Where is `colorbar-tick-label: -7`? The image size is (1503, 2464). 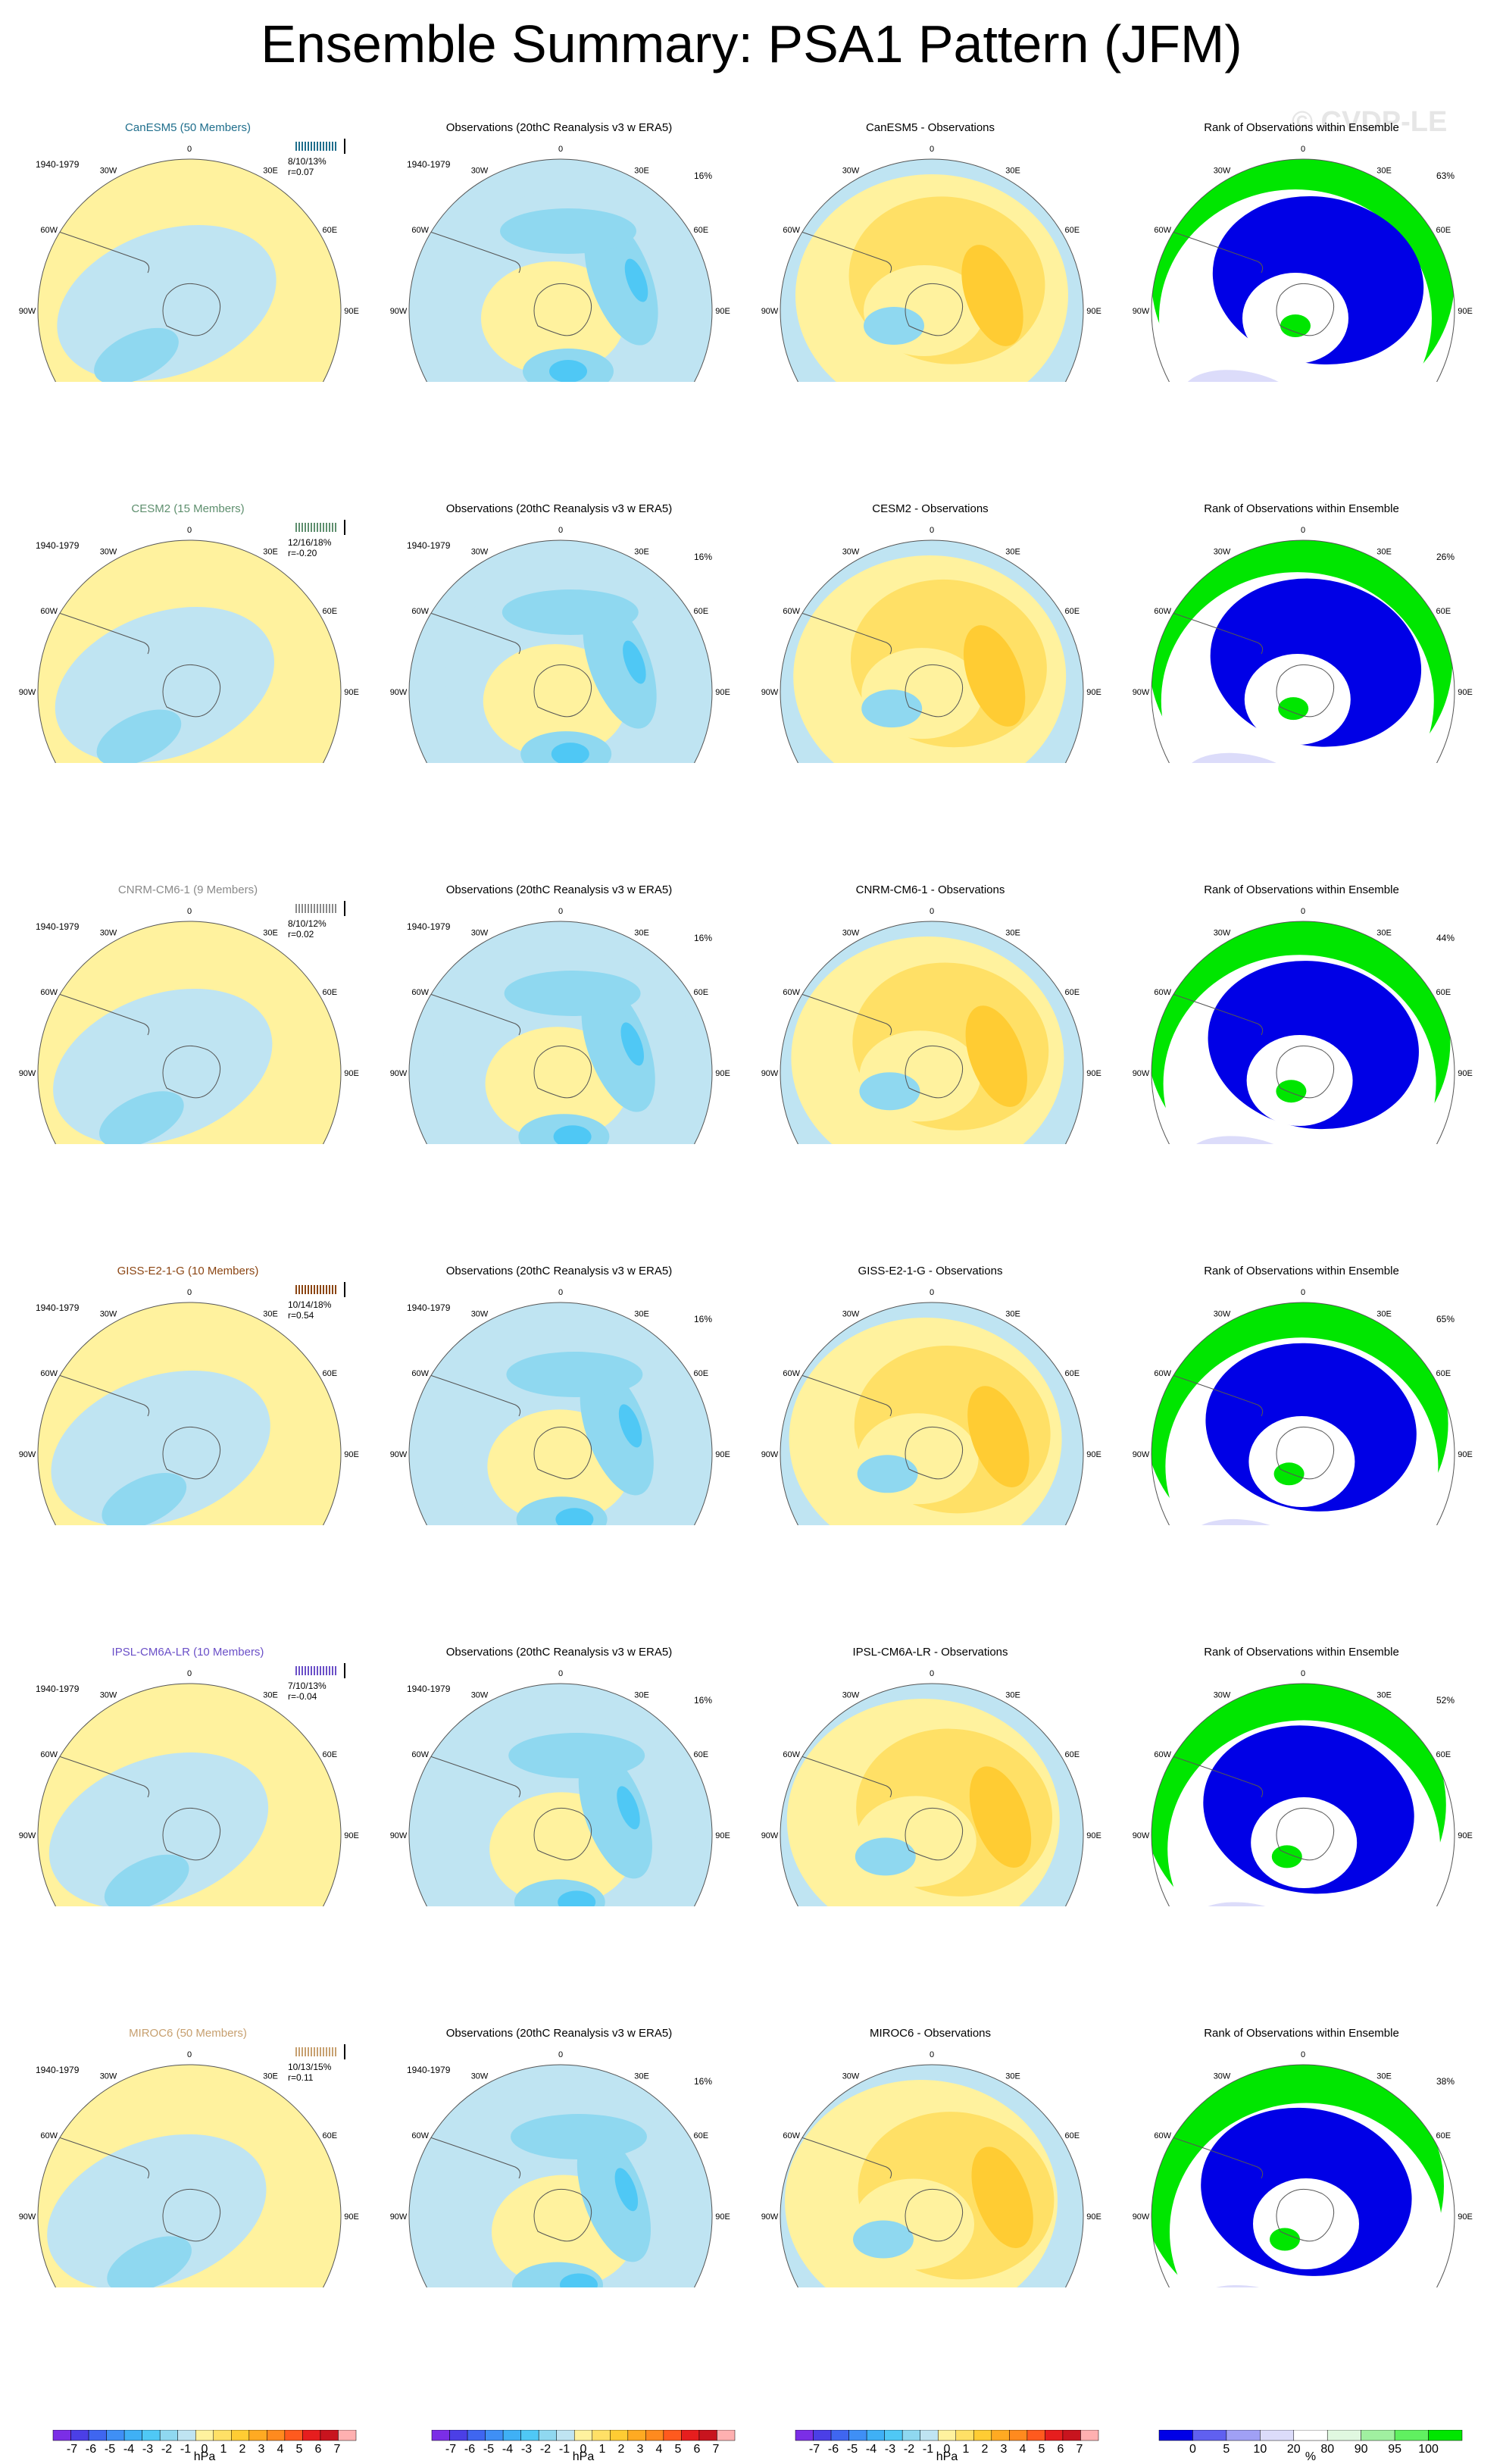
colorbar-tick-label: -7 is located at coordinates (450, 2449).